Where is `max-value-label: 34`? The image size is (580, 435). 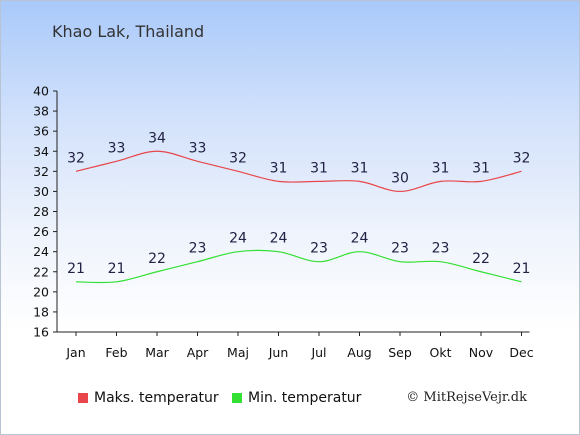
max-value-label: 34 is located at coordinates (157, 138).